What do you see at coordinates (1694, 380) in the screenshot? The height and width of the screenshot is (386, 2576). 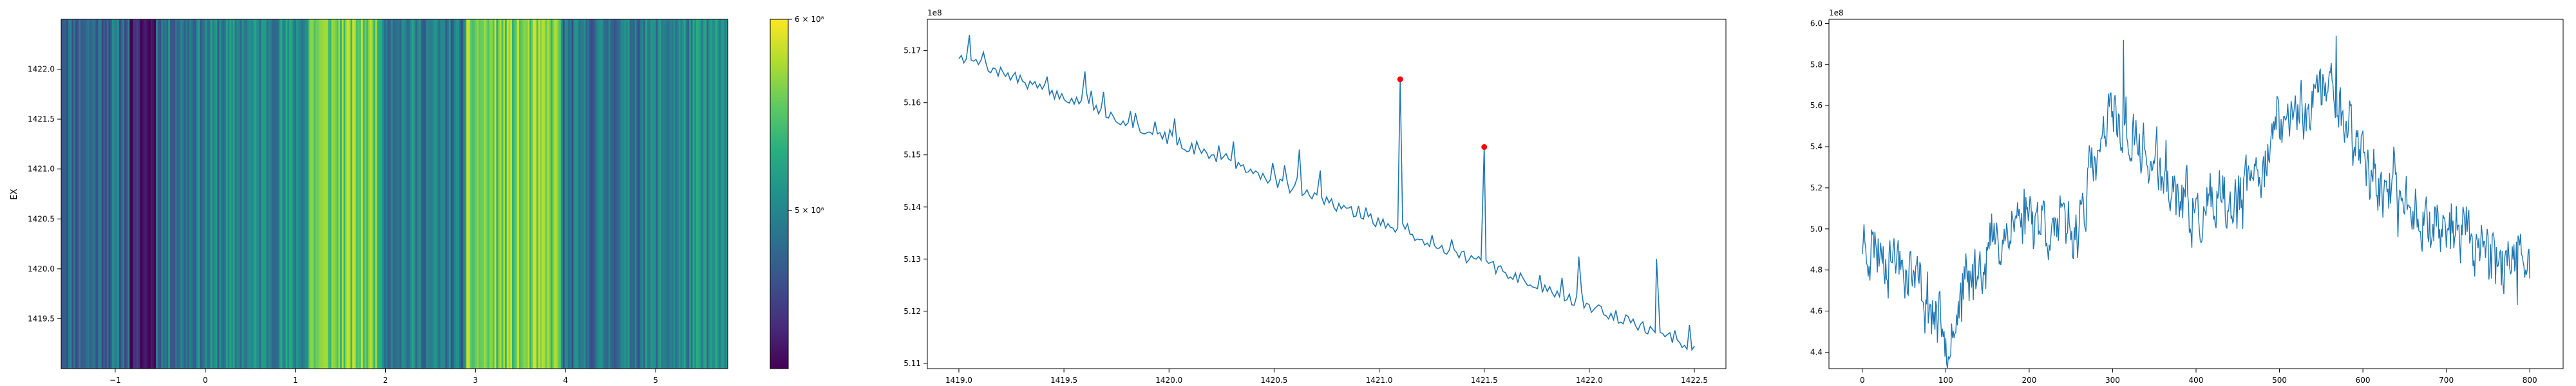 I see `line-chart-ex-x-tick-label: 1422.5` at bounding box center [1694, 380].